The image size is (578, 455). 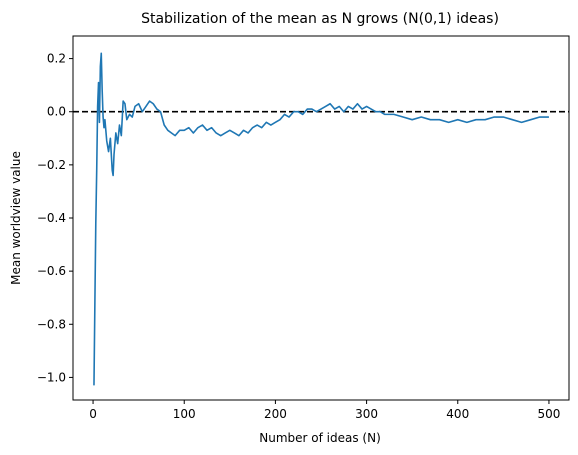 I want to click on y-tick-label: −0.8, so click(x=51, y=324).